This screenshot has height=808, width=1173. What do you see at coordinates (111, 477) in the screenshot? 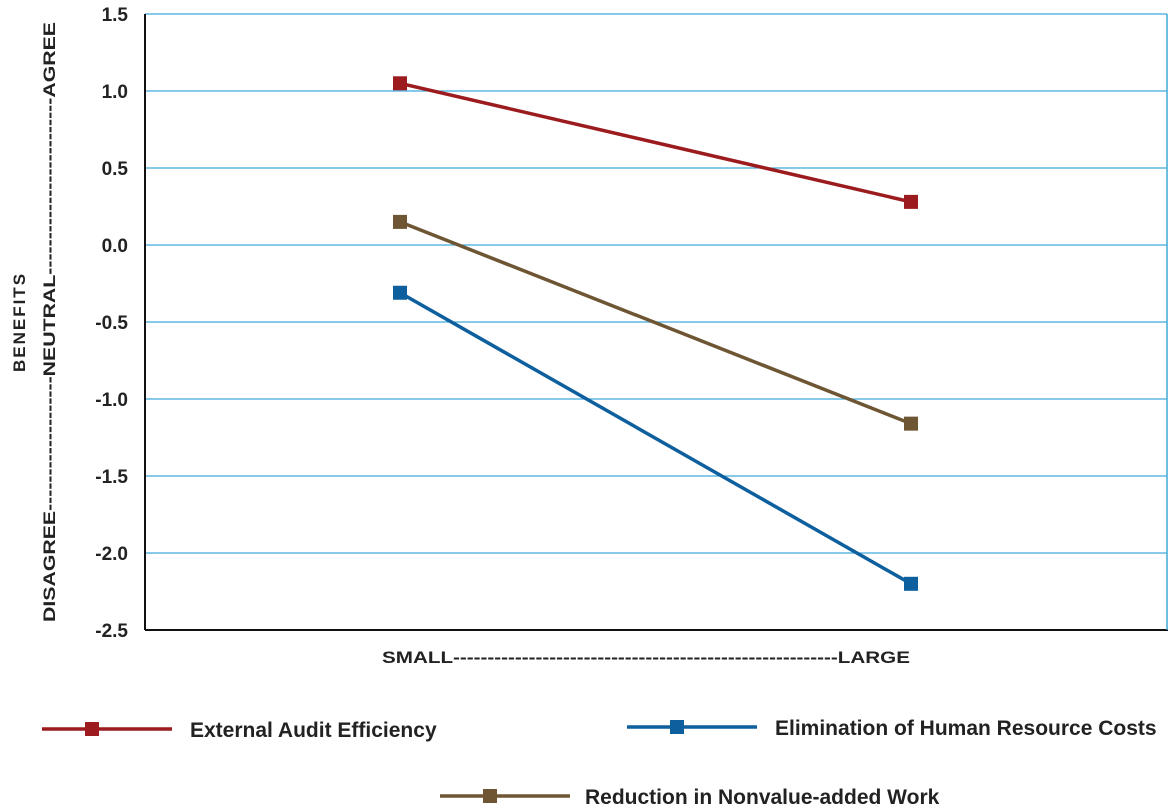
I see `y-tick-label: -1.5` at bounding box center [111, 477].